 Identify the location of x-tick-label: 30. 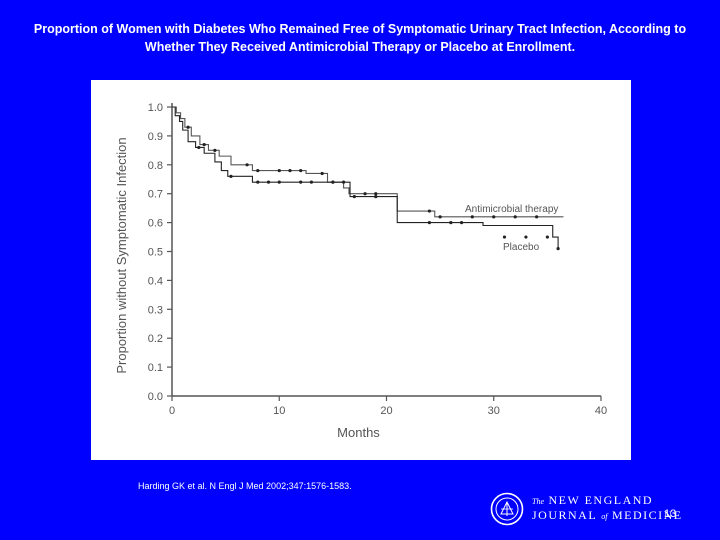
(494, 411).